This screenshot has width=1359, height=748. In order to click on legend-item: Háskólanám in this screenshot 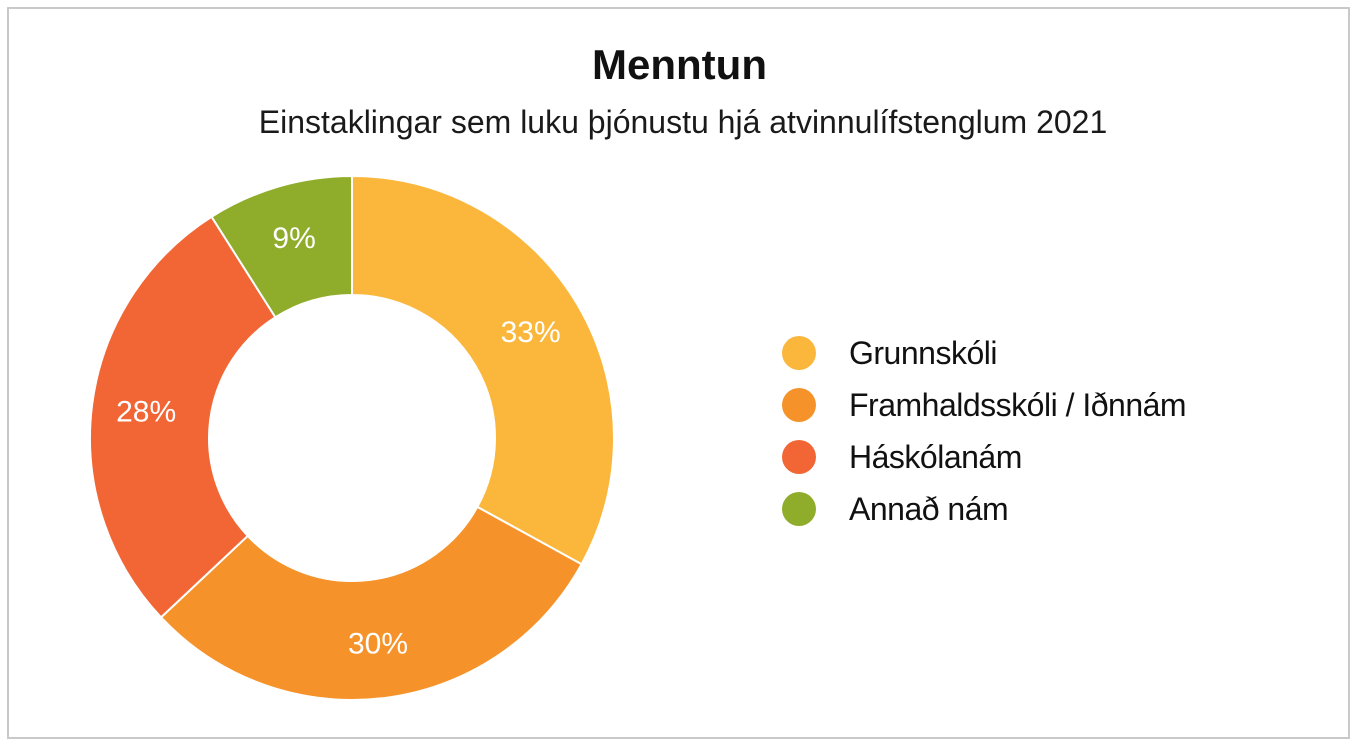, I will do `click(984, 457)`.